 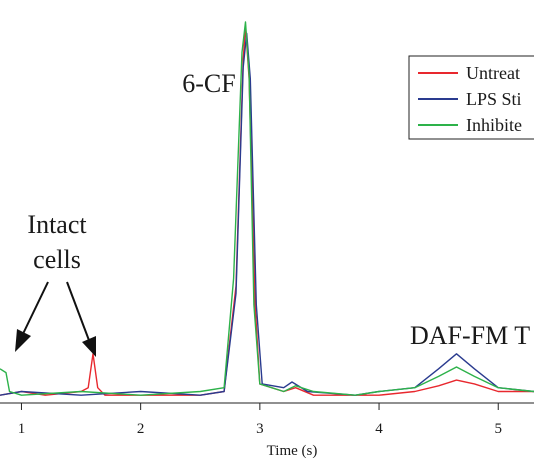 What do you see at coordinates (260, 420) in the screenshot?
I see `x-axis-ticks: 1 2 3 4 5` at bounding box center [260, 420].